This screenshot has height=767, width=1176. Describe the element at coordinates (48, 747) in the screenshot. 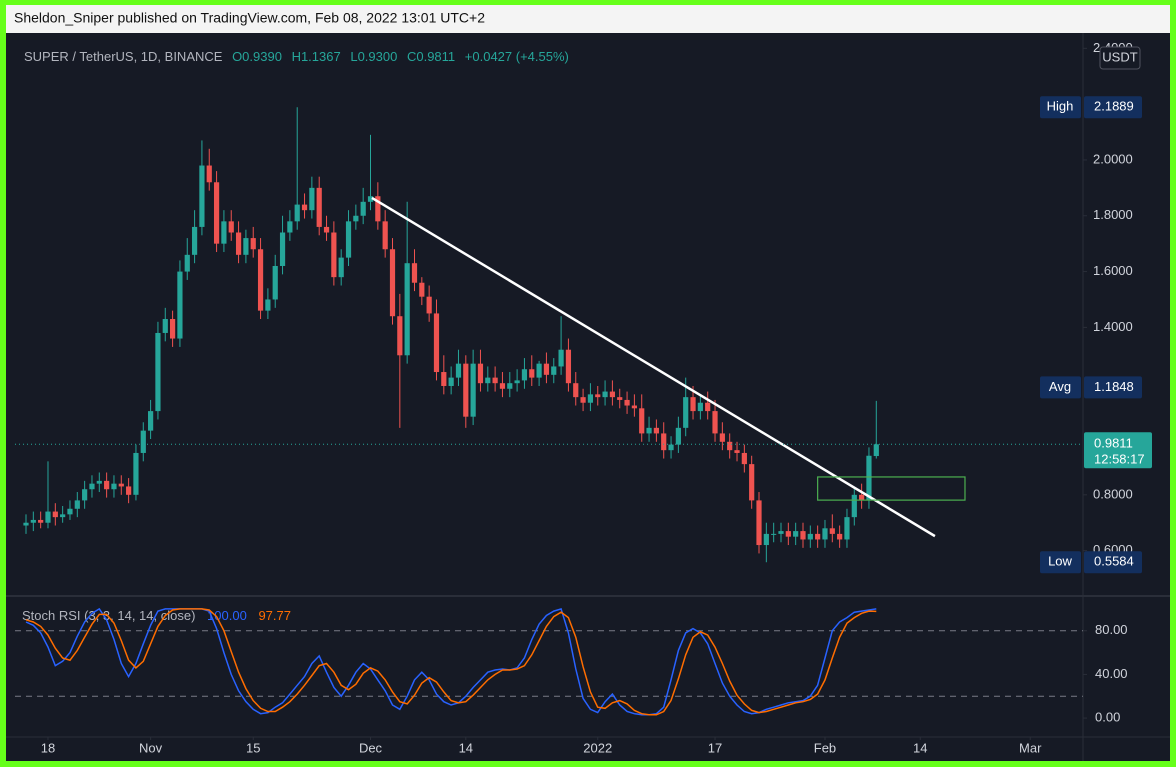

I see `x-tick-label: 18` at that location.